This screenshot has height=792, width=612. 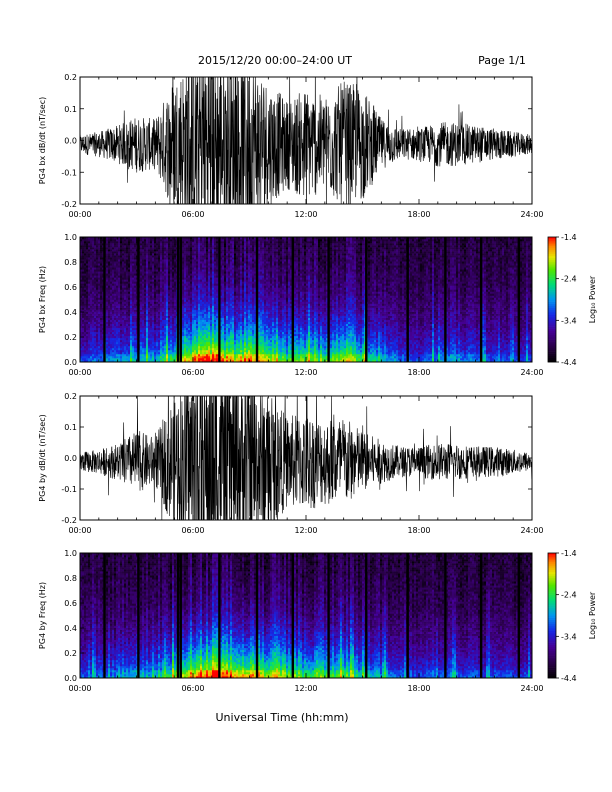 I want to click on x-tick-label: 00:00, so click(x=79, y=214).